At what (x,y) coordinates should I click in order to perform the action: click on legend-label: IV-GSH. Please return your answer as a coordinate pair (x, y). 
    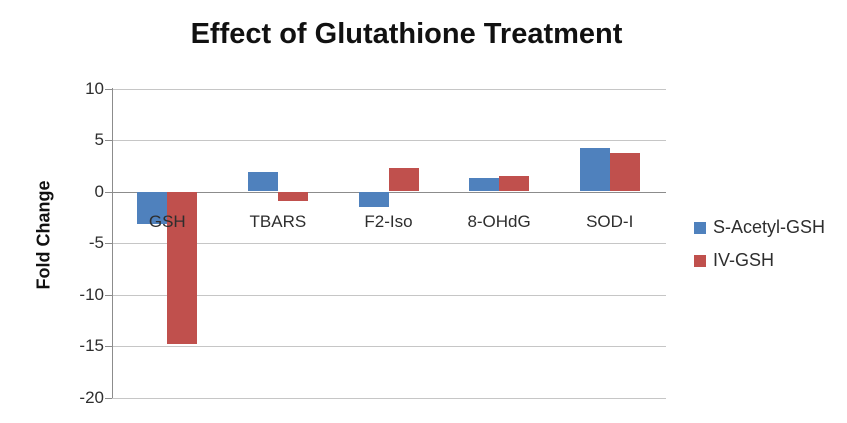
    Looking at the image, I should click on (744, 260).